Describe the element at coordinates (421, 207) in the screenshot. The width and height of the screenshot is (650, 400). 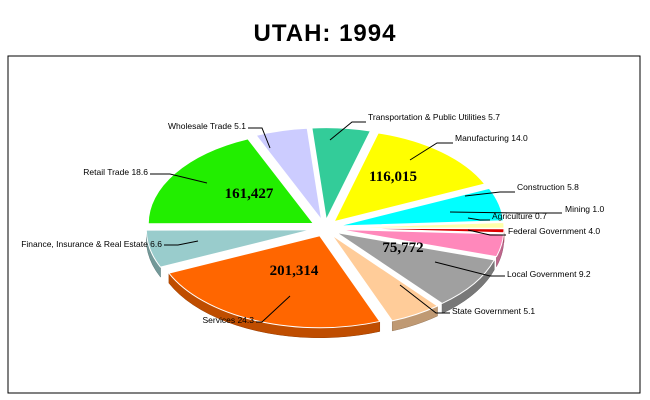
I see `slice-construction` at that location.